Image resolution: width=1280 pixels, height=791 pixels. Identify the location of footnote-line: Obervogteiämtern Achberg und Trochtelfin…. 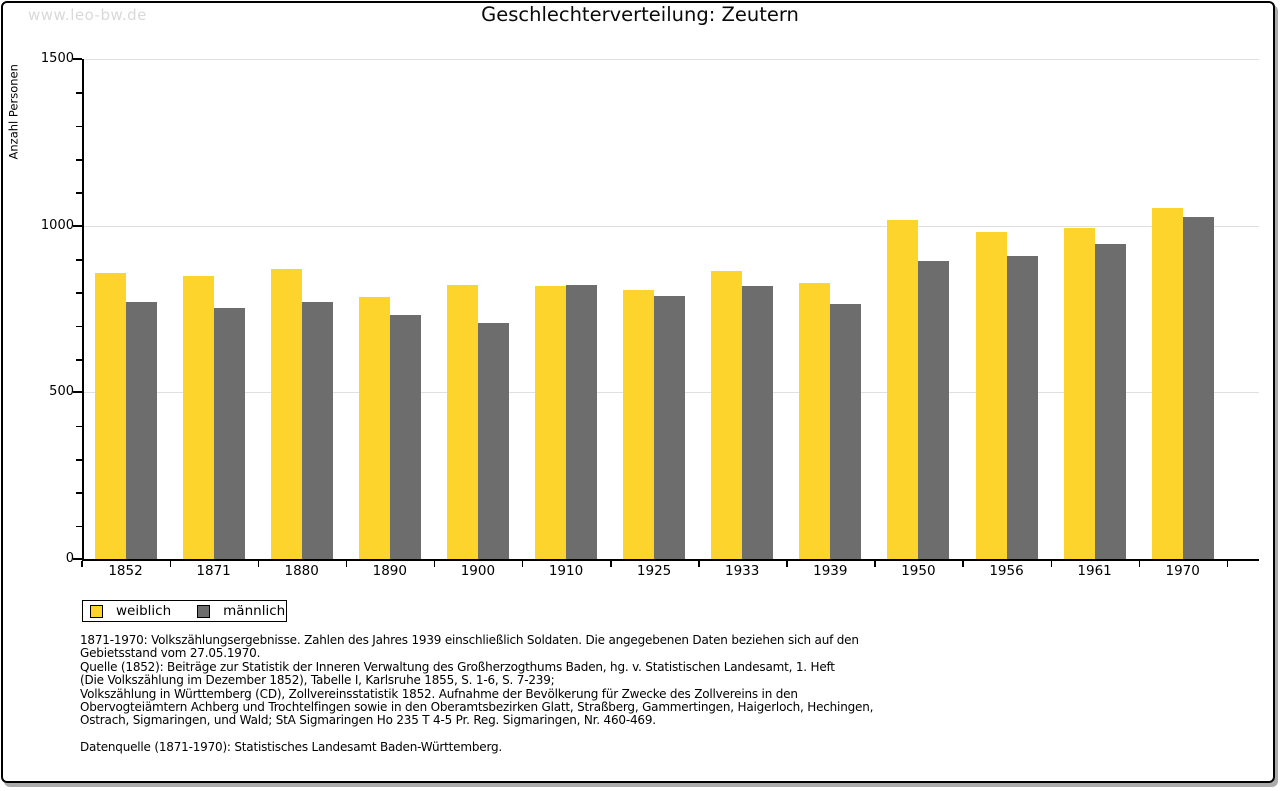
(477, 707).